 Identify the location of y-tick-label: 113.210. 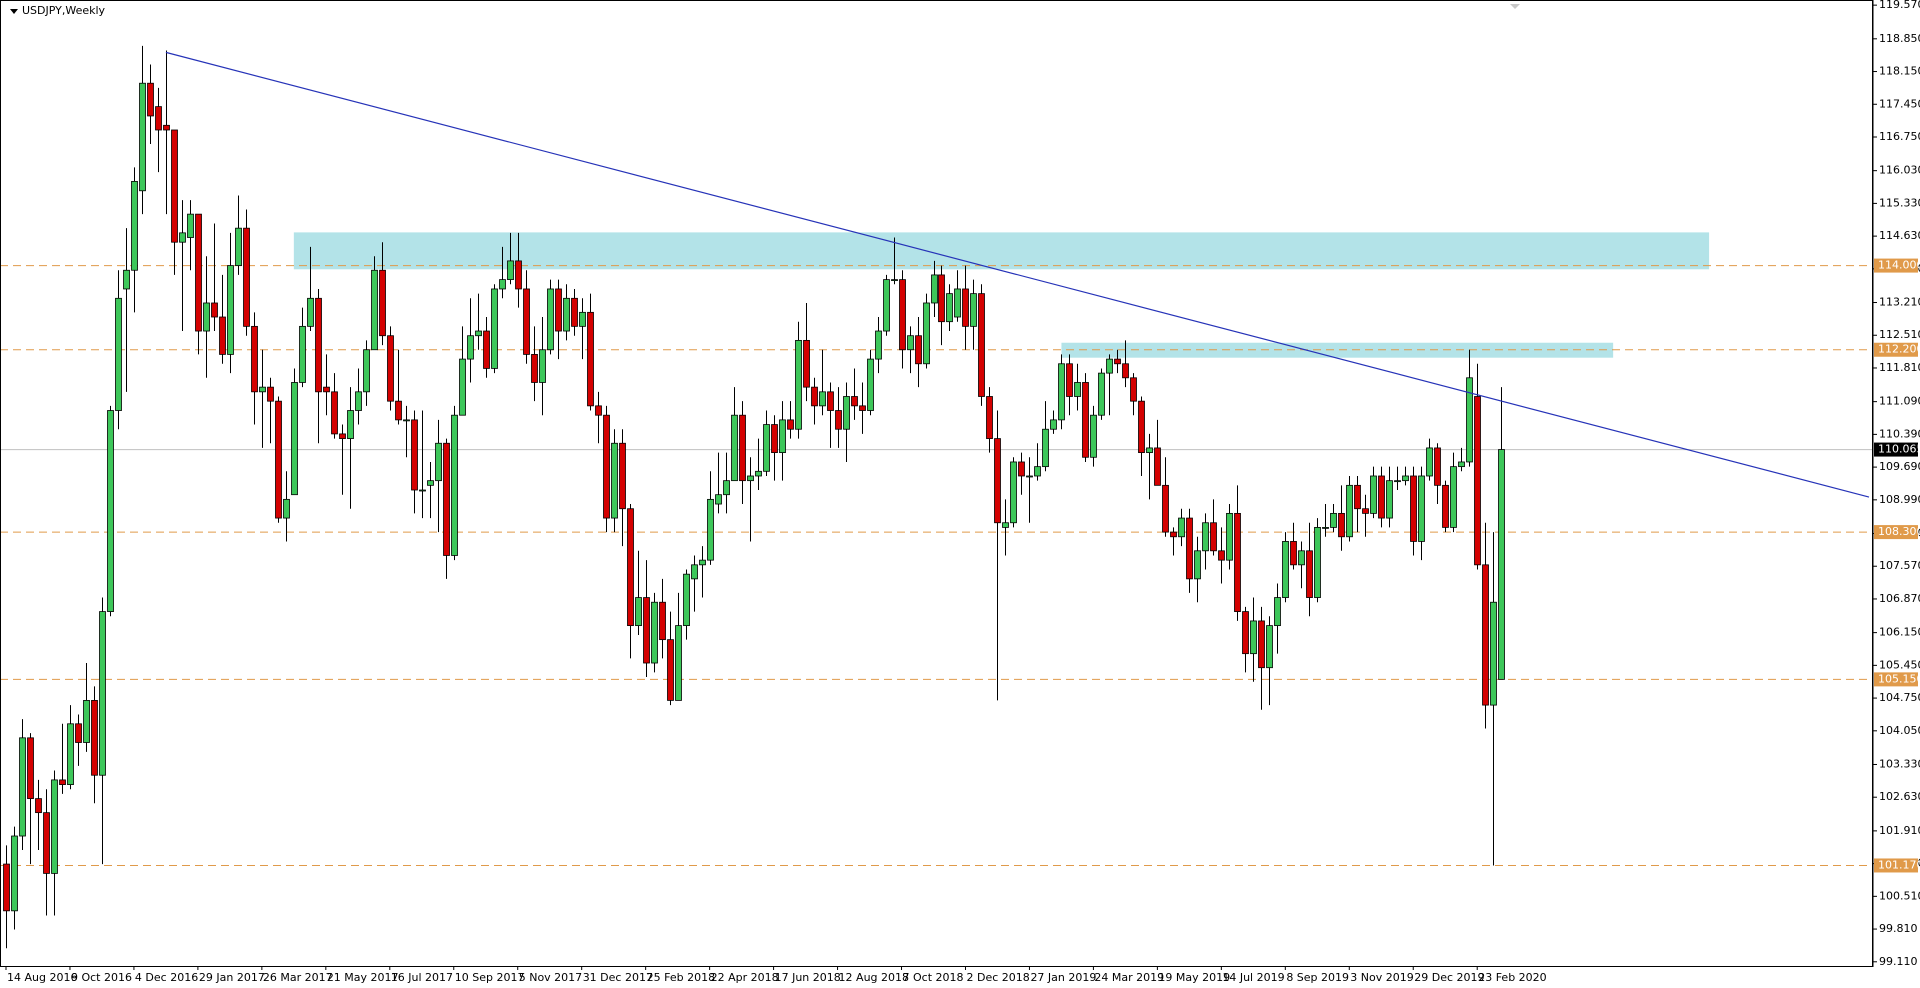
(1899, 302).